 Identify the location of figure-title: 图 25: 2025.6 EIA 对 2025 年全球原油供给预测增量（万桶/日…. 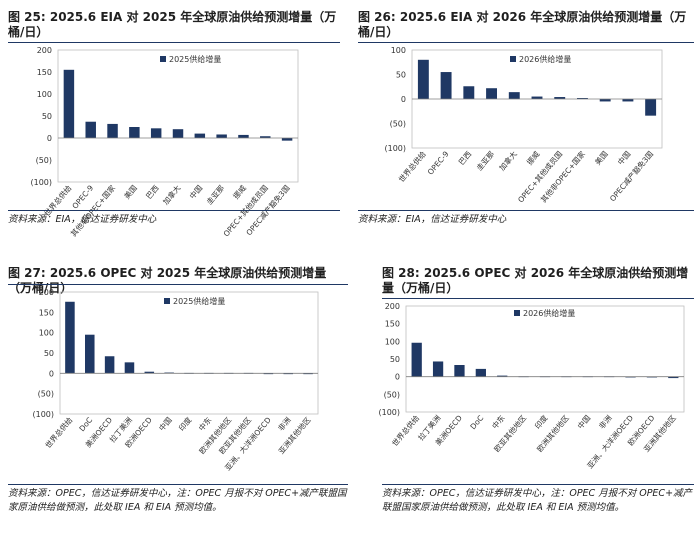
(172, 24).